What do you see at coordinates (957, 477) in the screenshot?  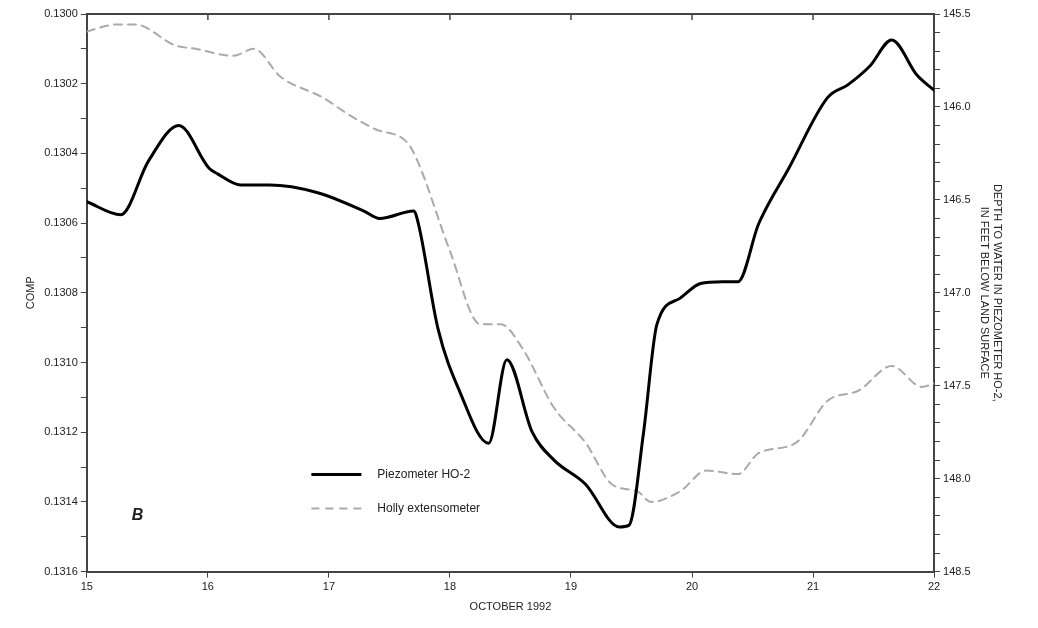 I see `y2-tick-label: 148.0` at bounding box center [957, 477].